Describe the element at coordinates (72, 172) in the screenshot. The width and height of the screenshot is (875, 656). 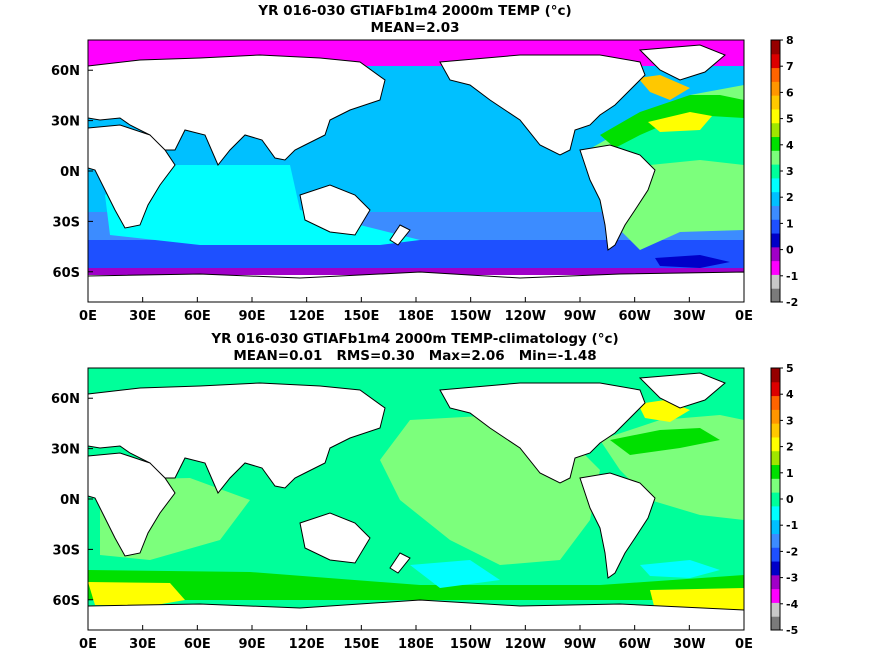
I see `top-lat-tick-labels: 60N 30N 0N 30S 60S` at that location.